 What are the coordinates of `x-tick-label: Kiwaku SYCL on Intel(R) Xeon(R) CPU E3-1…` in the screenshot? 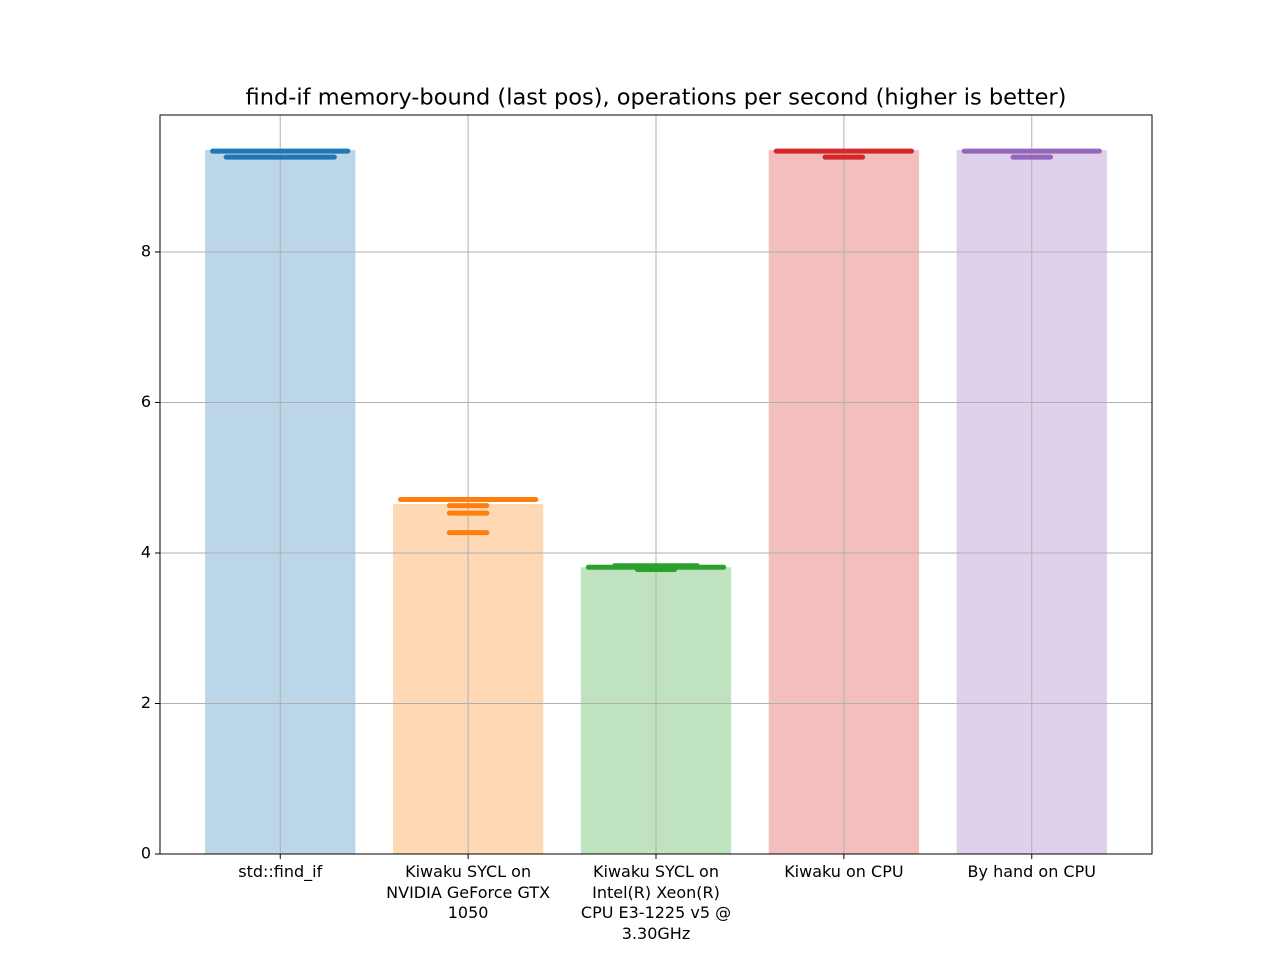 It's located at (656, 902).